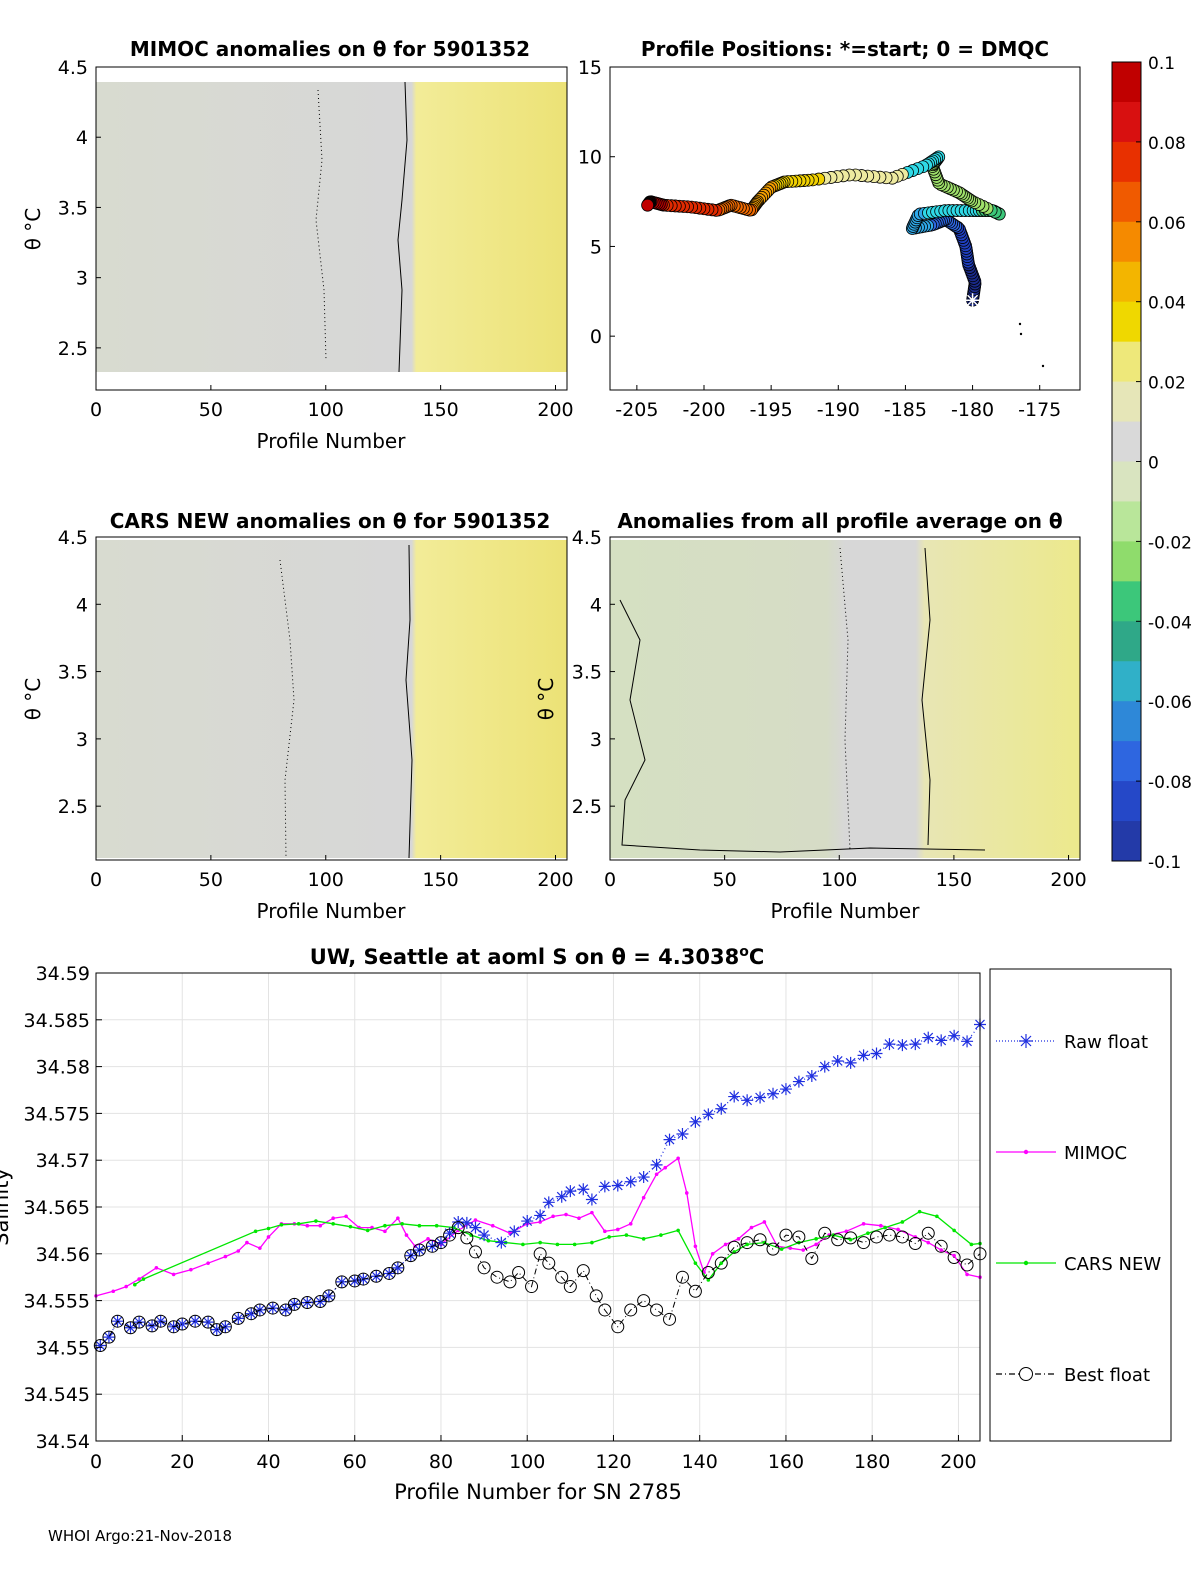  I want to click on position-dot, so click(1021, 334).